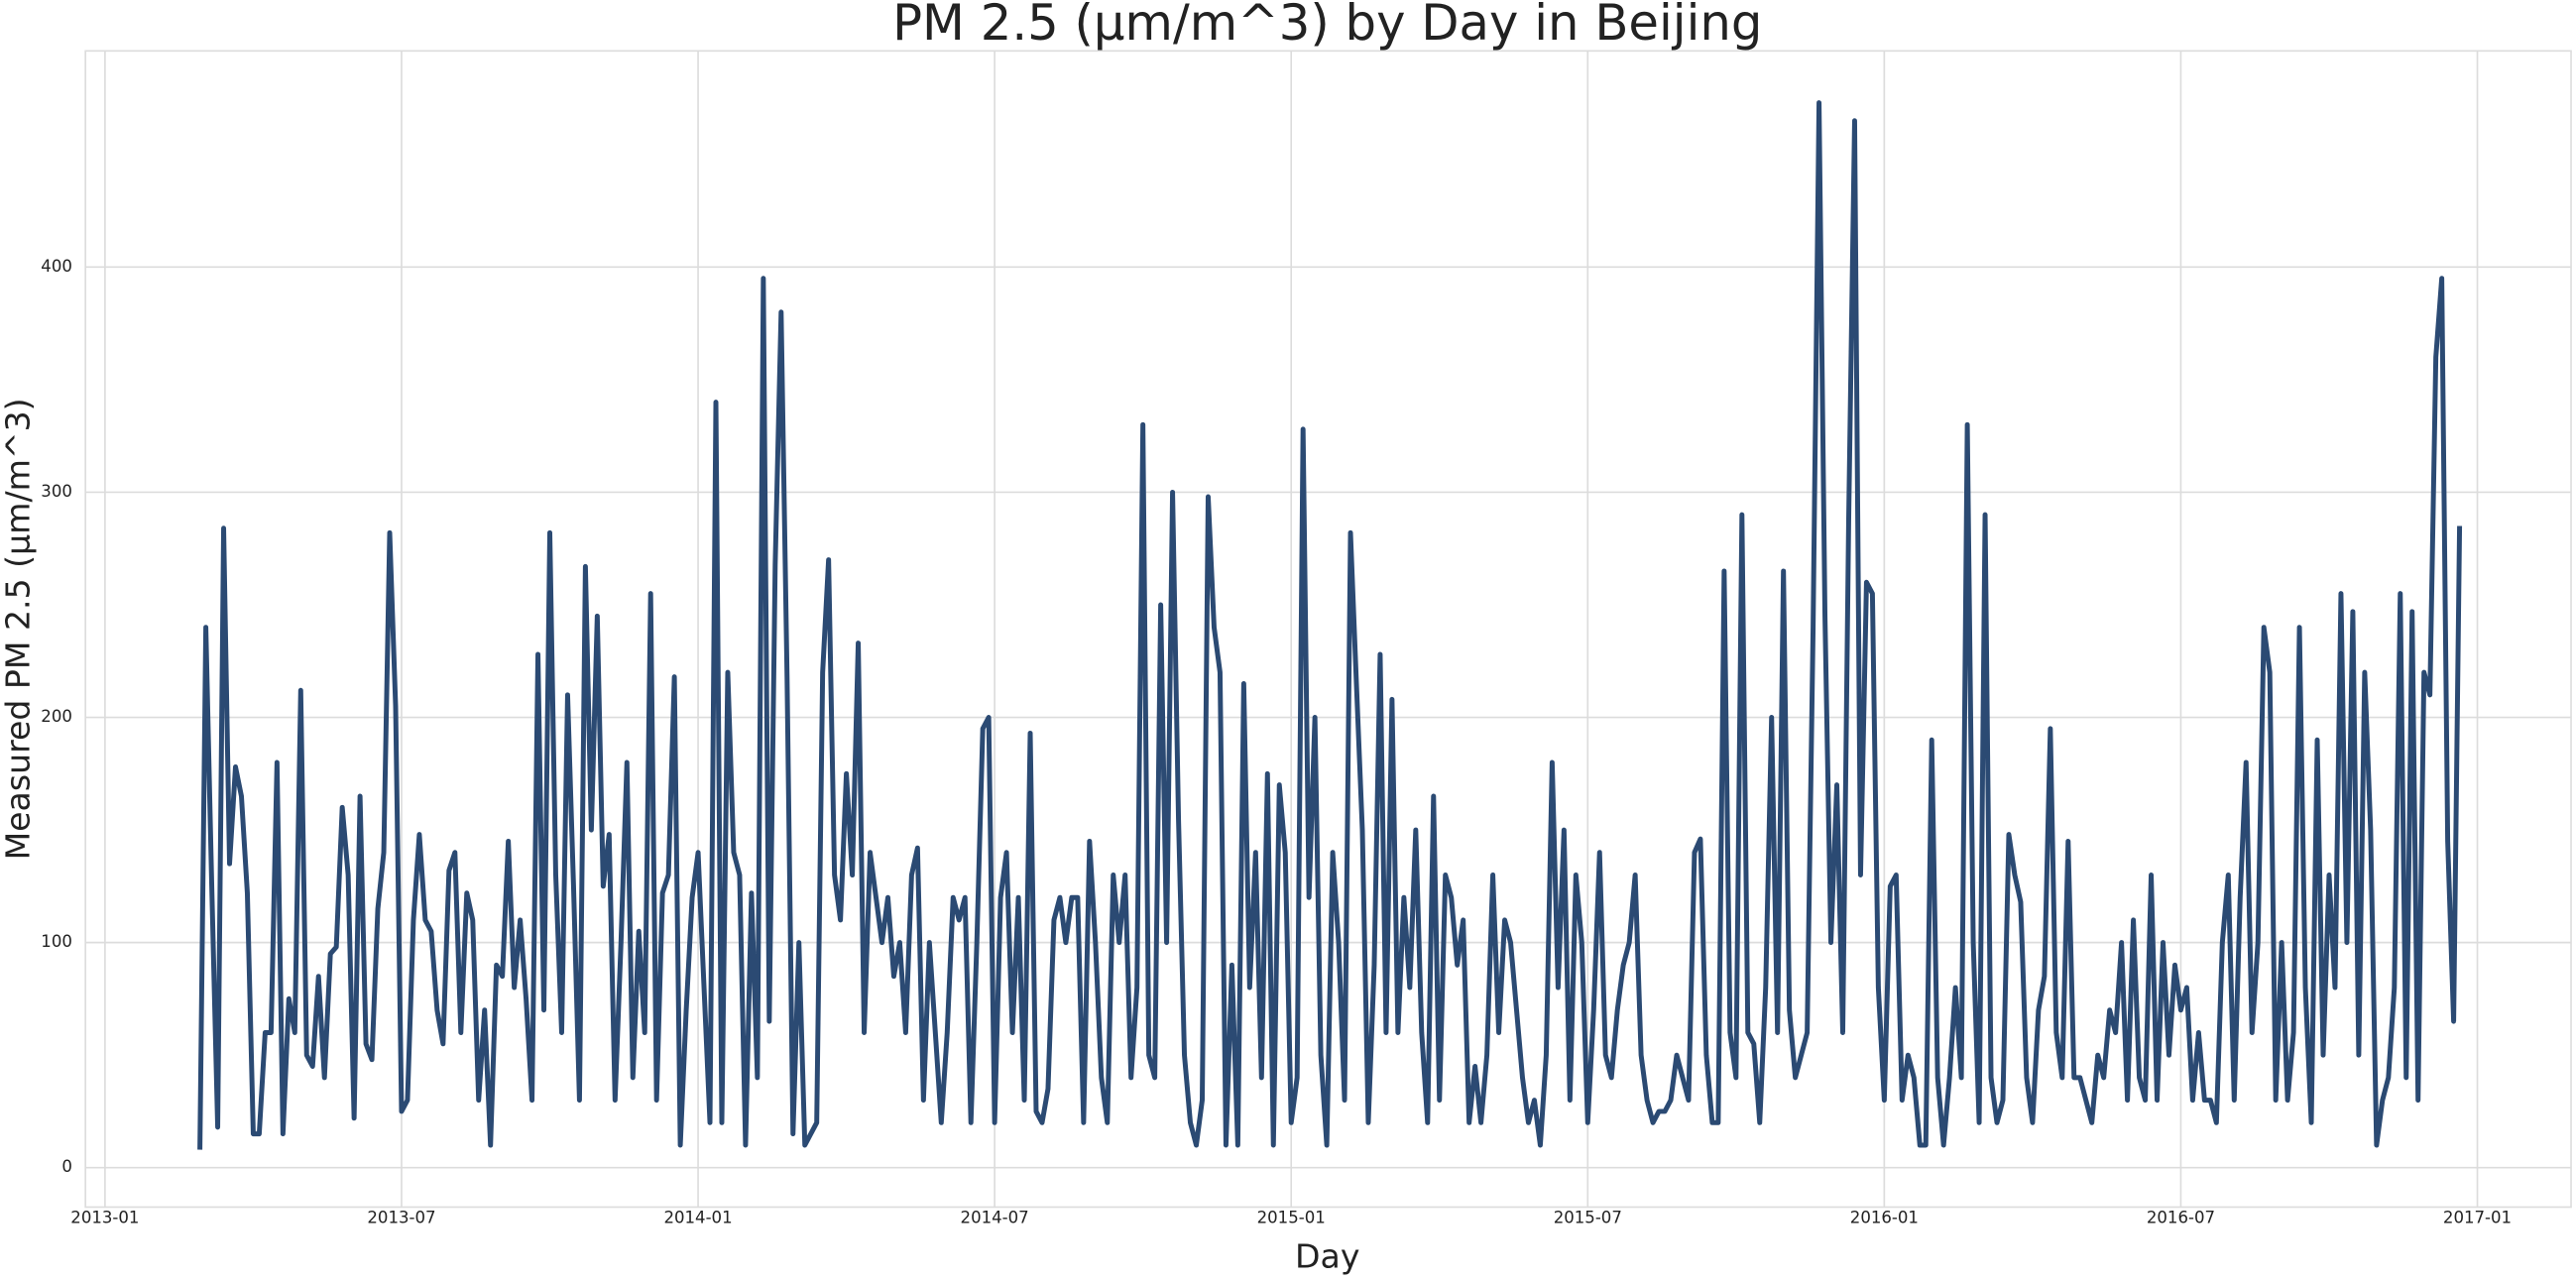 This screenshot has width=2576, height=1281. What do you see at coordinates (697, 1218) in the screenshot?
I see `x-tick-label: 2014-01` at bounding box center [697, 1218].